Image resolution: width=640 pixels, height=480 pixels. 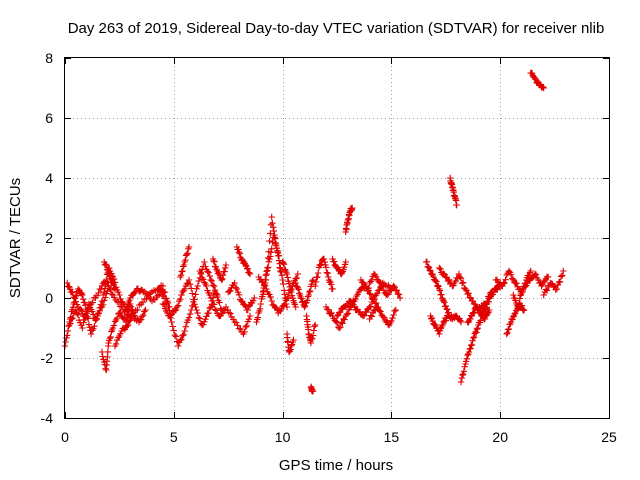 I want to click on x-tick-label: 5, so click(x=174, y=437).